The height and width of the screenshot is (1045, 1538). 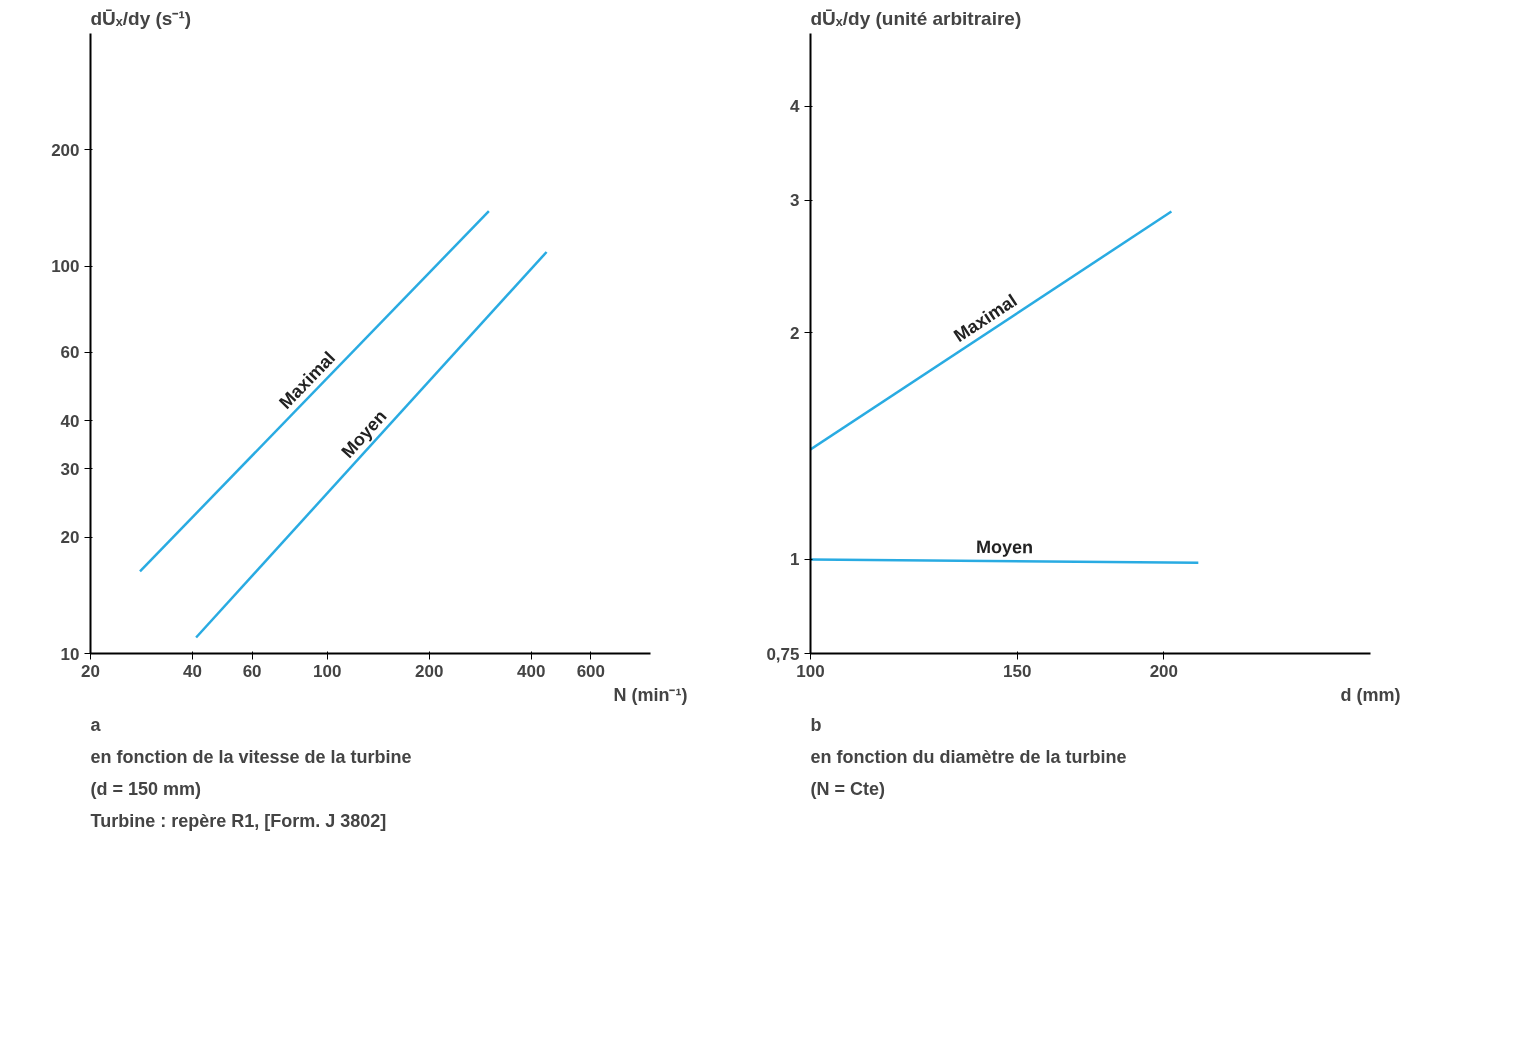 I want to click on x-tick-label: 400, so click(x=531, y=671).